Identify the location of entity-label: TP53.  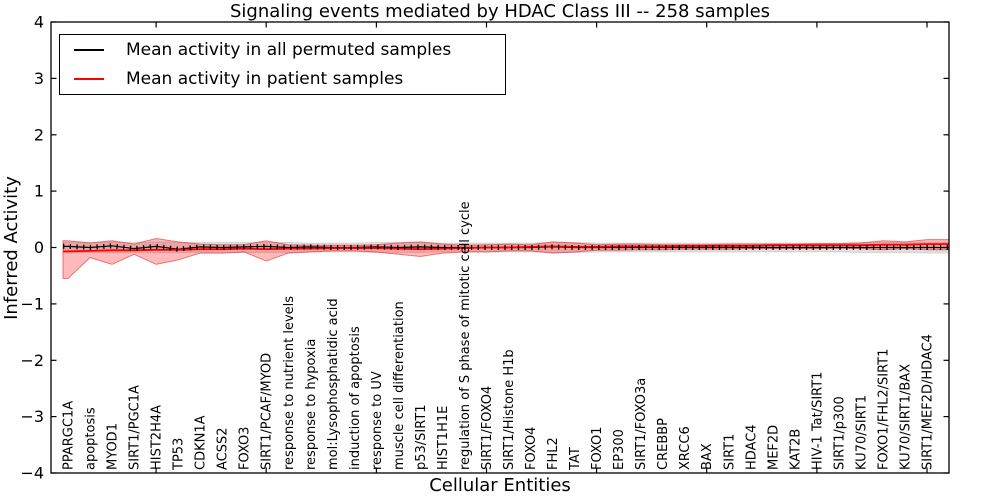
(179, 454).